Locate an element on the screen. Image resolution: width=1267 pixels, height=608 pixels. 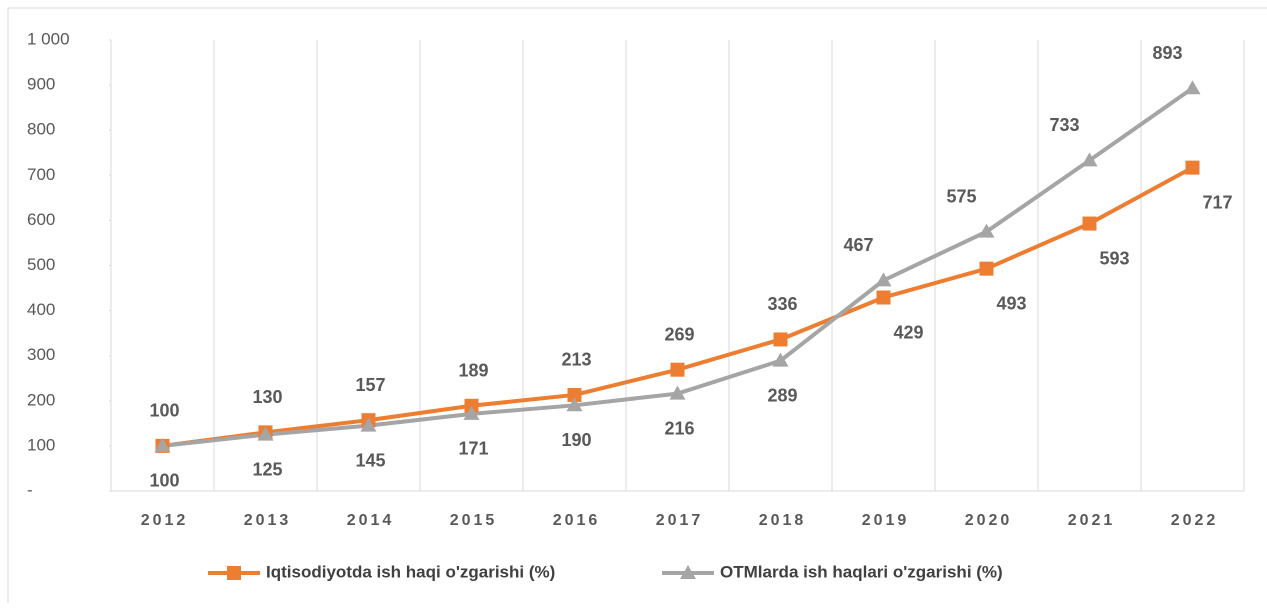
data-label: 336 is located at coordinates (782, 304).